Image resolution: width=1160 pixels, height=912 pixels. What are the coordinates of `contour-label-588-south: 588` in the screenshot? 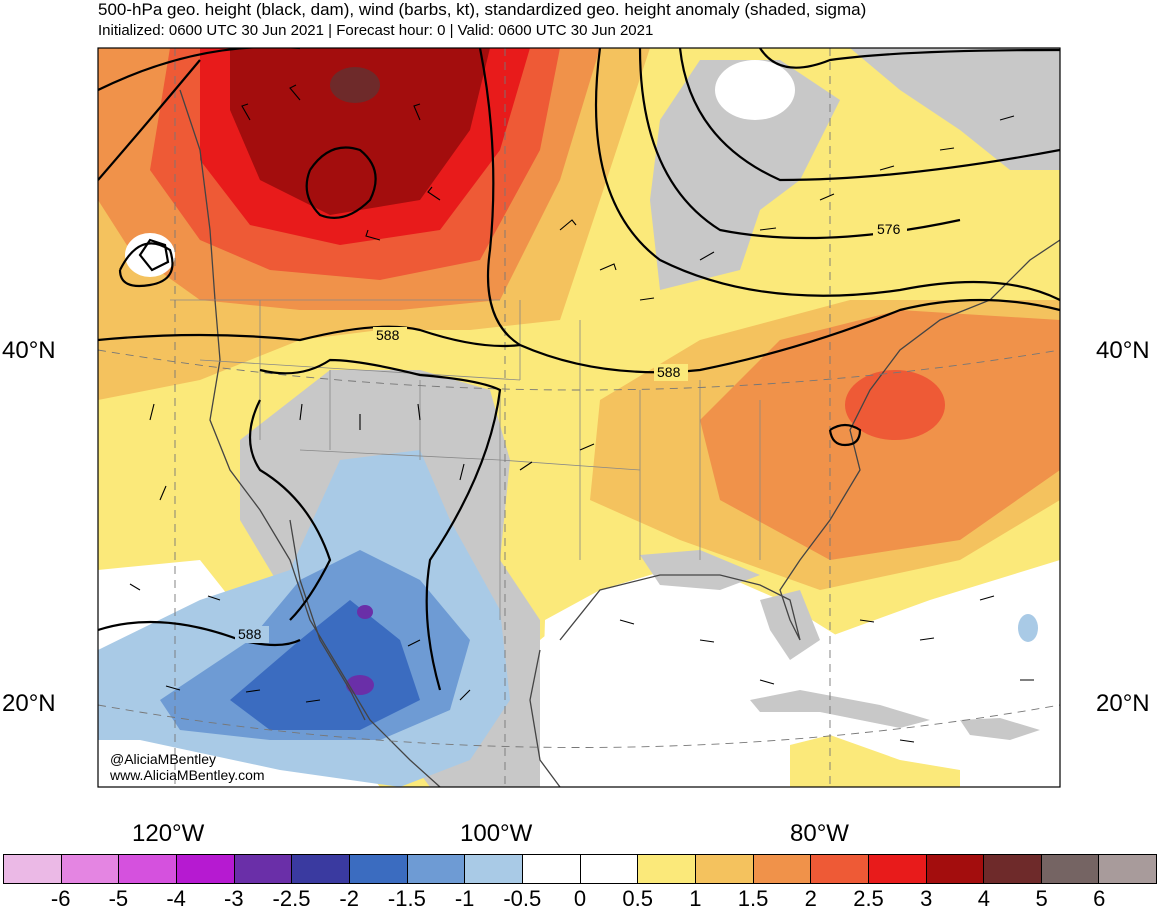 It's located at (250, 634).